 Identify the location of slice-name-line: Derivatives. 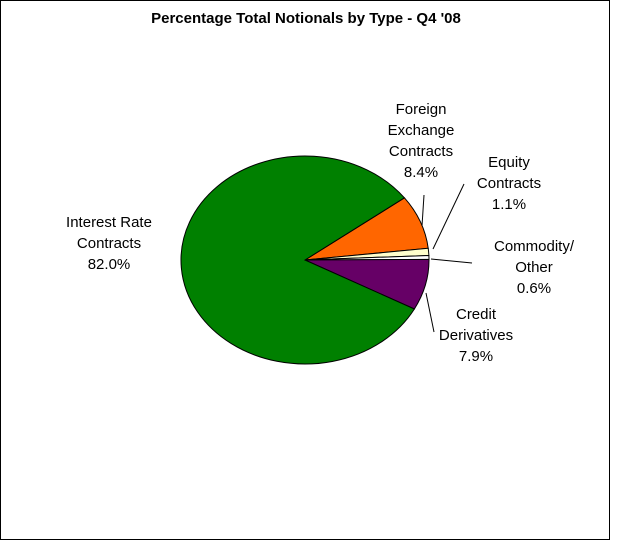
(476, 335).